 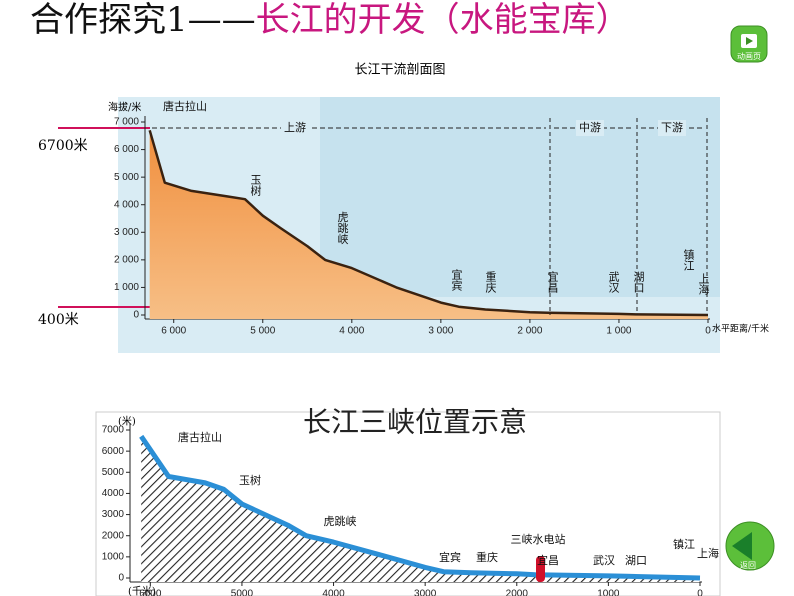 What do you see at coordinates (750, 546) in the screenshot?
I see `back-button: 返回` at bounding box center [750, 546].